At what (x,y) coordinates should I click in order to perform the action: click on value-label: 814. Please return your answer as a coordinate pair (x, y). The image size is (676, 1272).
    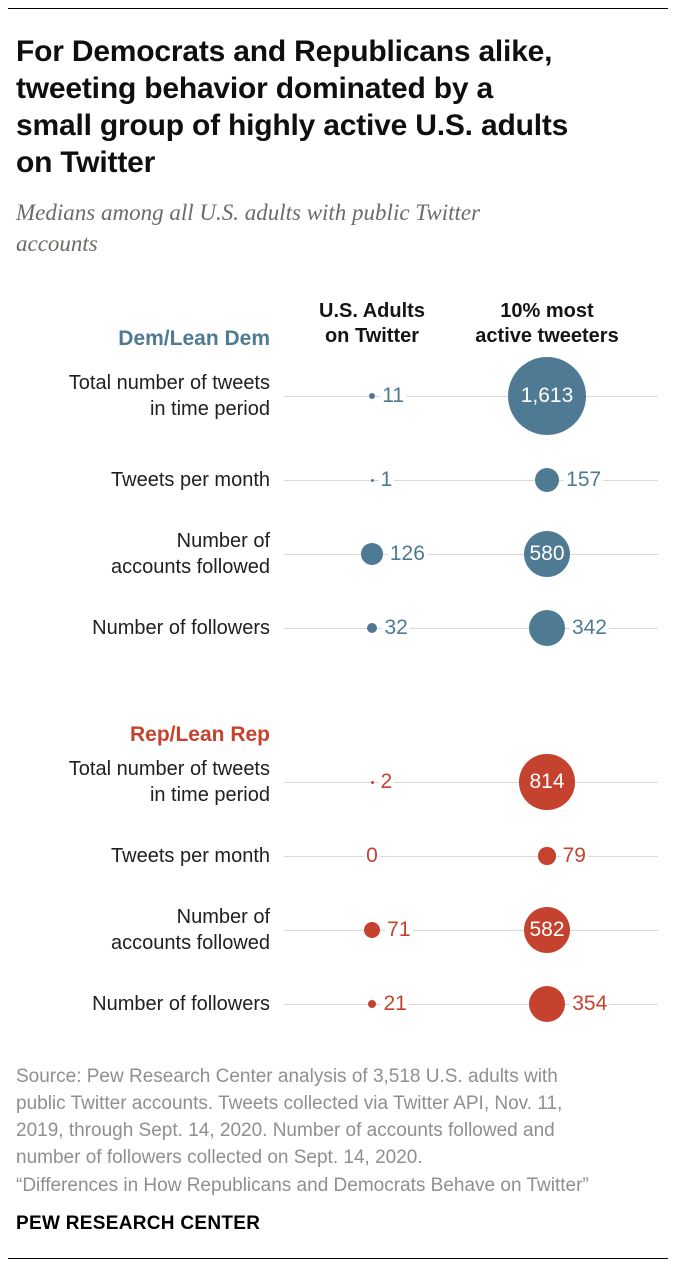
    Looking at the image, I should click on (547, 781).